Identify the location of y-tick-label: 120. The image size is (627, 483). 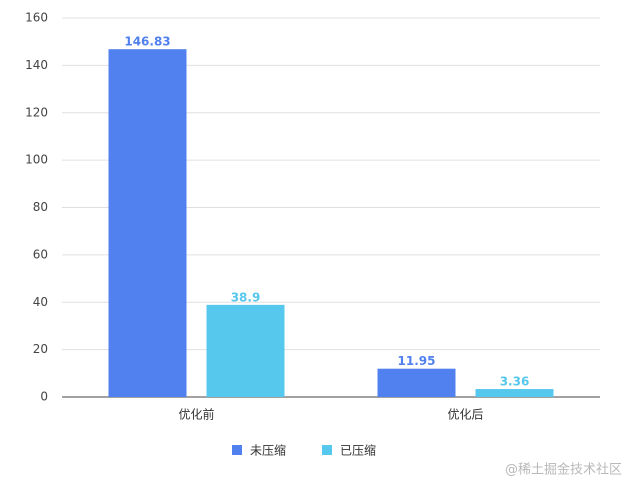
(36, 112).